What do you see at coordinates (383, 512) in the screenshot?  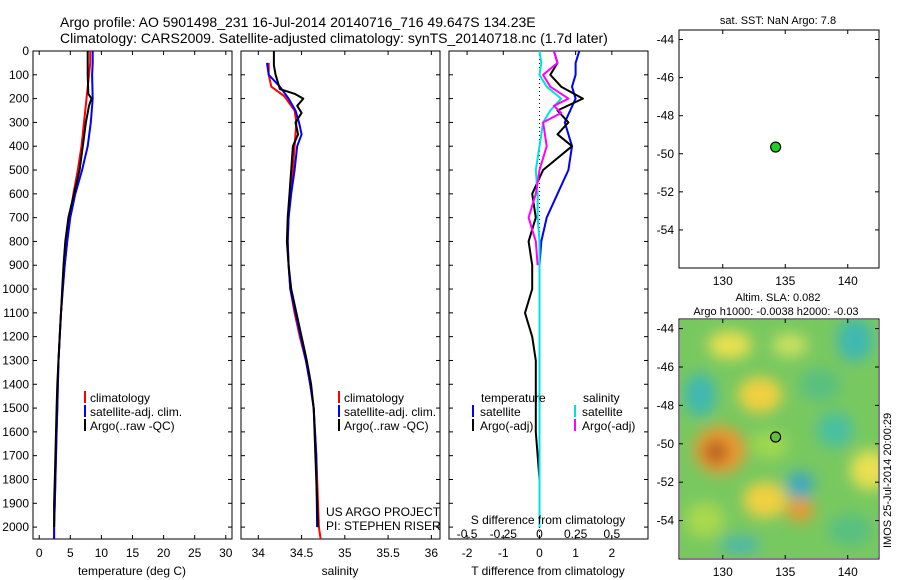 I see `project-line-1: US ARGO PROJECT` at bounding box center [383, 512].